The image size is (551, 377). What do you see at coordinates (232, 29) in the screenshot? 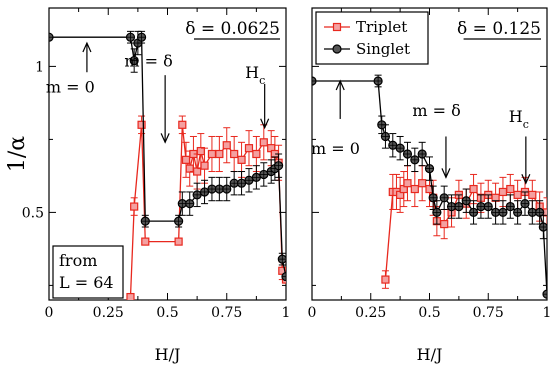
I see `delta-label: δ = 0.0625` at bounding box center [232, 29].